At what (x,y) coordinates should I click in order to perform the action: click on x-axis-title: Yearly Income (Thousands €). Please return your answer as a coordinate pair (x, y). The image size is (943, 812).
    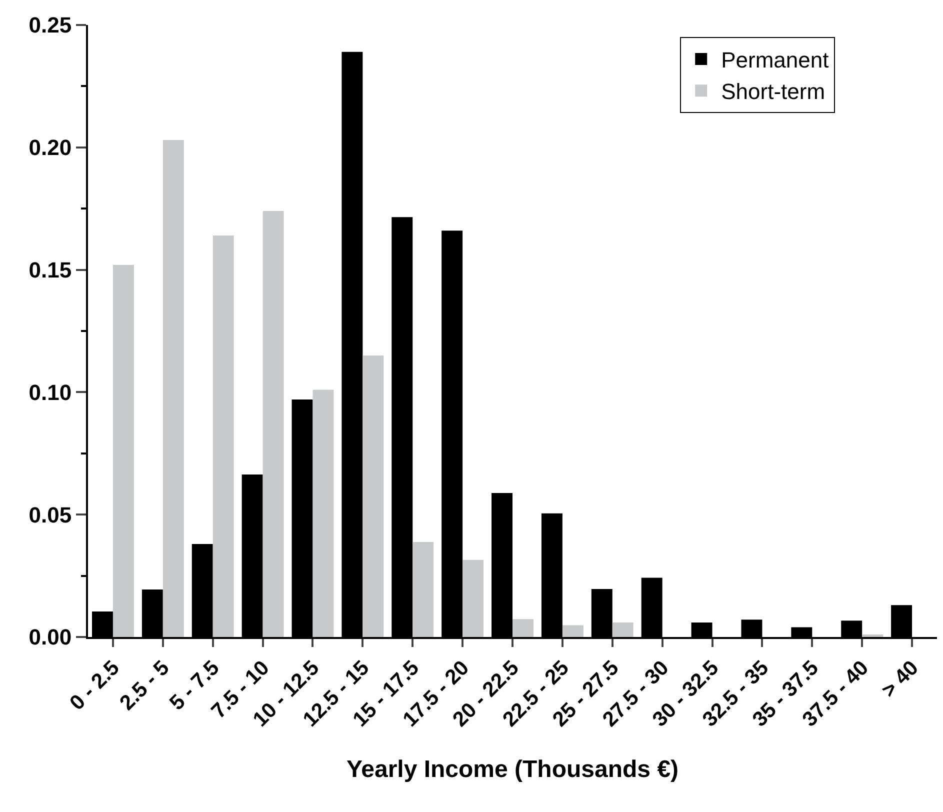
    Looking at the image, I should click on (512, 770).